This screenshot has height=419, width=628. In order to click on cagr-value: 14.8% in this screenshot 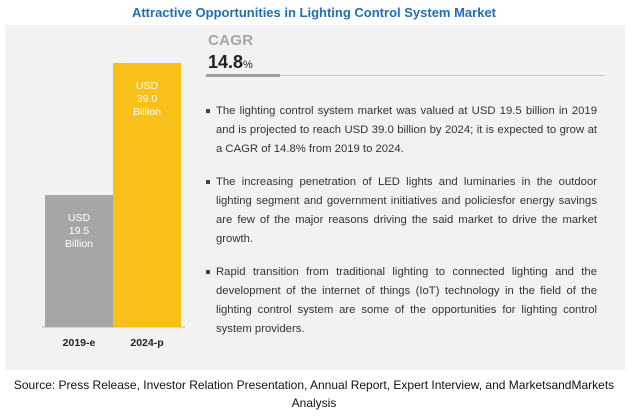, I will do `click(230, 62)`.